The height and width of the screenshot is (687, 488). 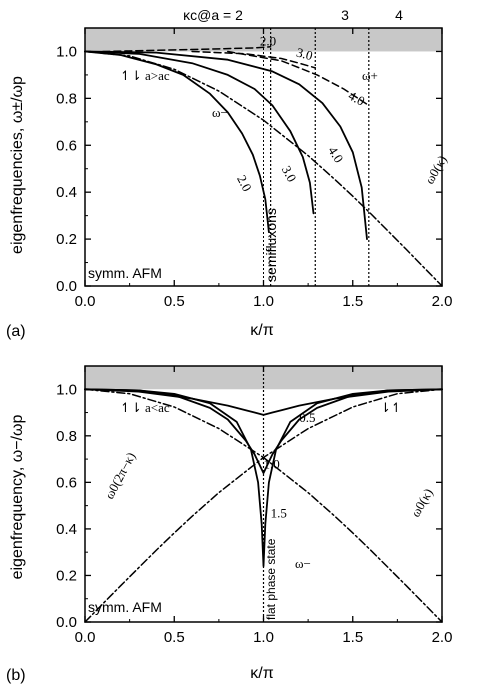 I want to click on panel-b-flat-phase-wrapper: flat phase state, so click(x=272, y=579).